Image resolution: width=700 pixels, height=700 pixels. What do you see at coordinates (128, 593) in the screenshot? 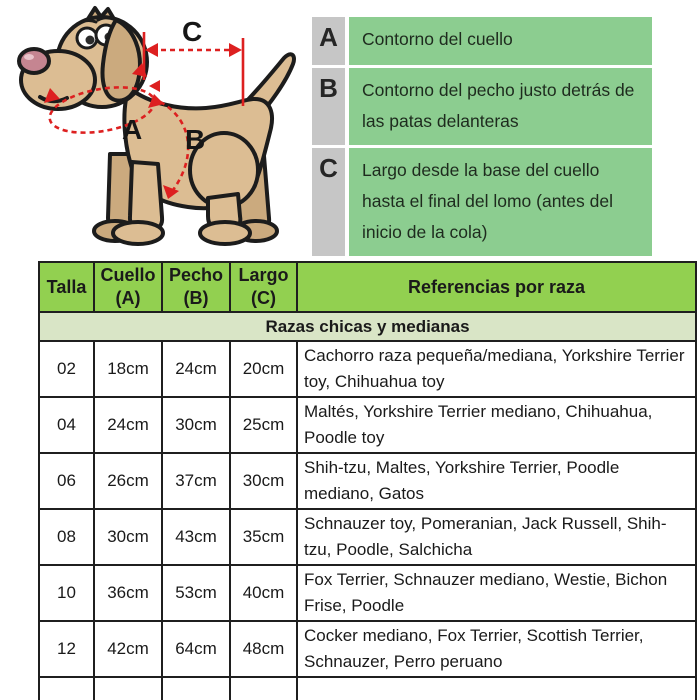
I see `cuello-cell: 36cm` at bounding box center [128, 593].